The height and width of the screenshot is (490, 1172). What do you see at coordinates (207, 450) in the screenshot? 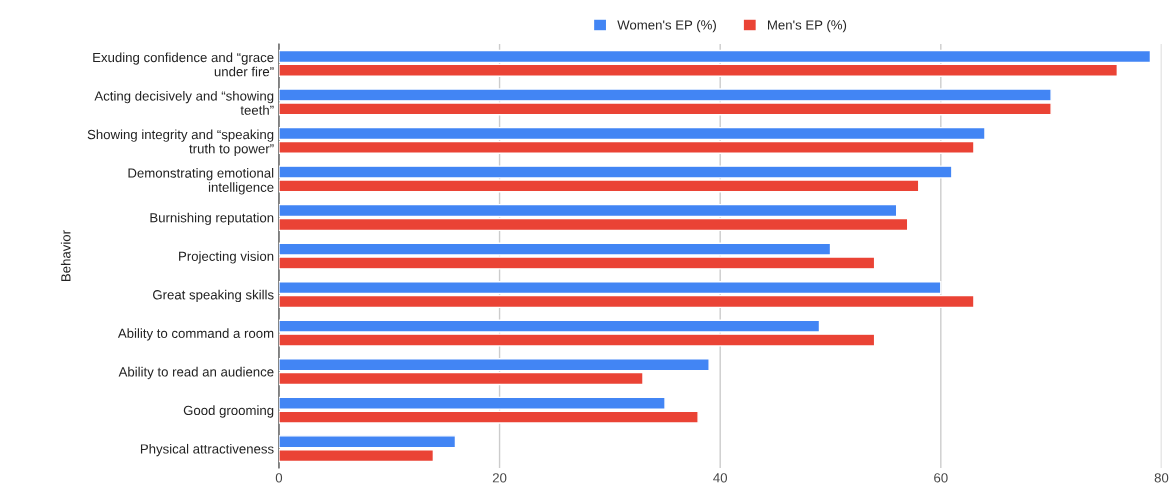
I see `y-tick-label: Physical attractiveness` at bounding box center [207, 450].